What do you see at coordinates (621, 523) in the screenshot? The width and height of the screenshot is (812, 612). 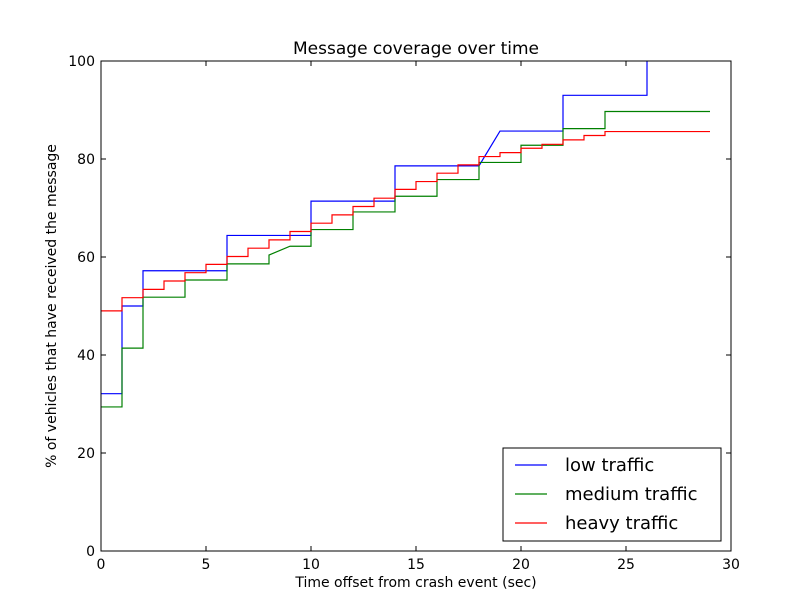 I see `legend-label: heavy traffic` at bounding box center [621, 523].